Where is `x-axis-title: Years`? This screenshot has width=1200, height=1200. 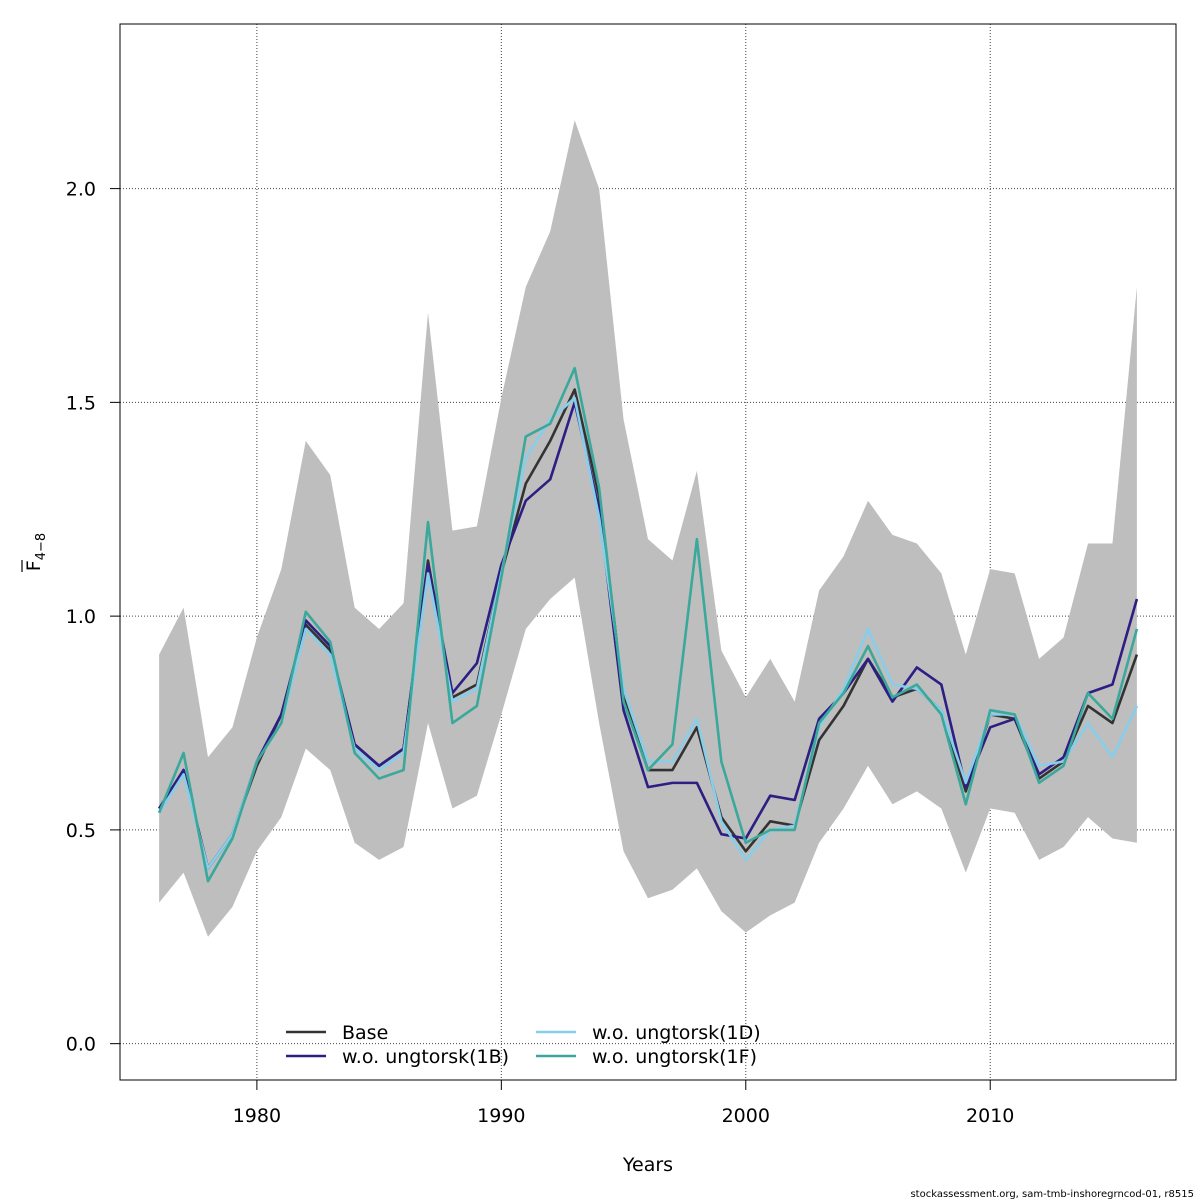
x-axis-title: Years is located at coordinates (647, 1165).